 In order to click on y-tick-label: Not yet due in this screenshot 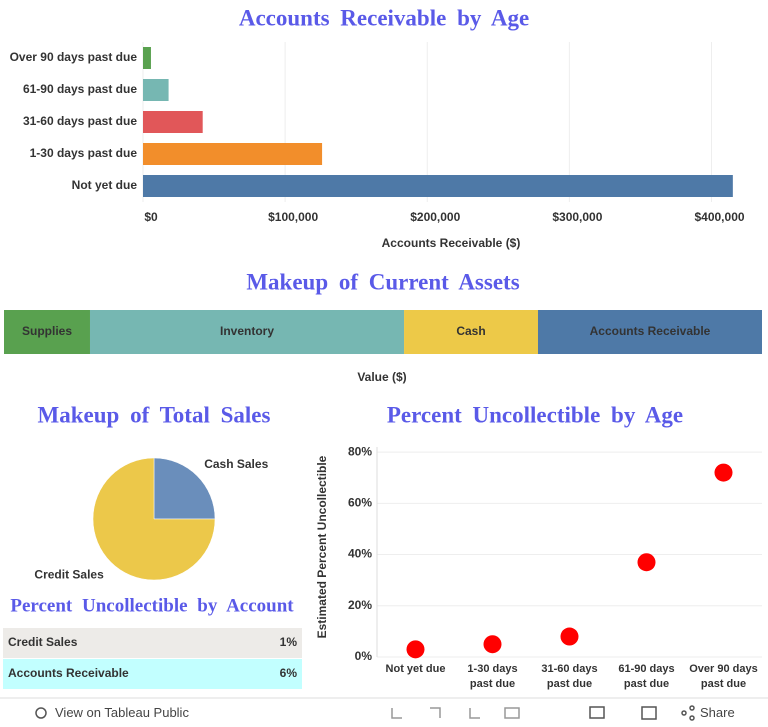, I will do `click(105, 185)`.